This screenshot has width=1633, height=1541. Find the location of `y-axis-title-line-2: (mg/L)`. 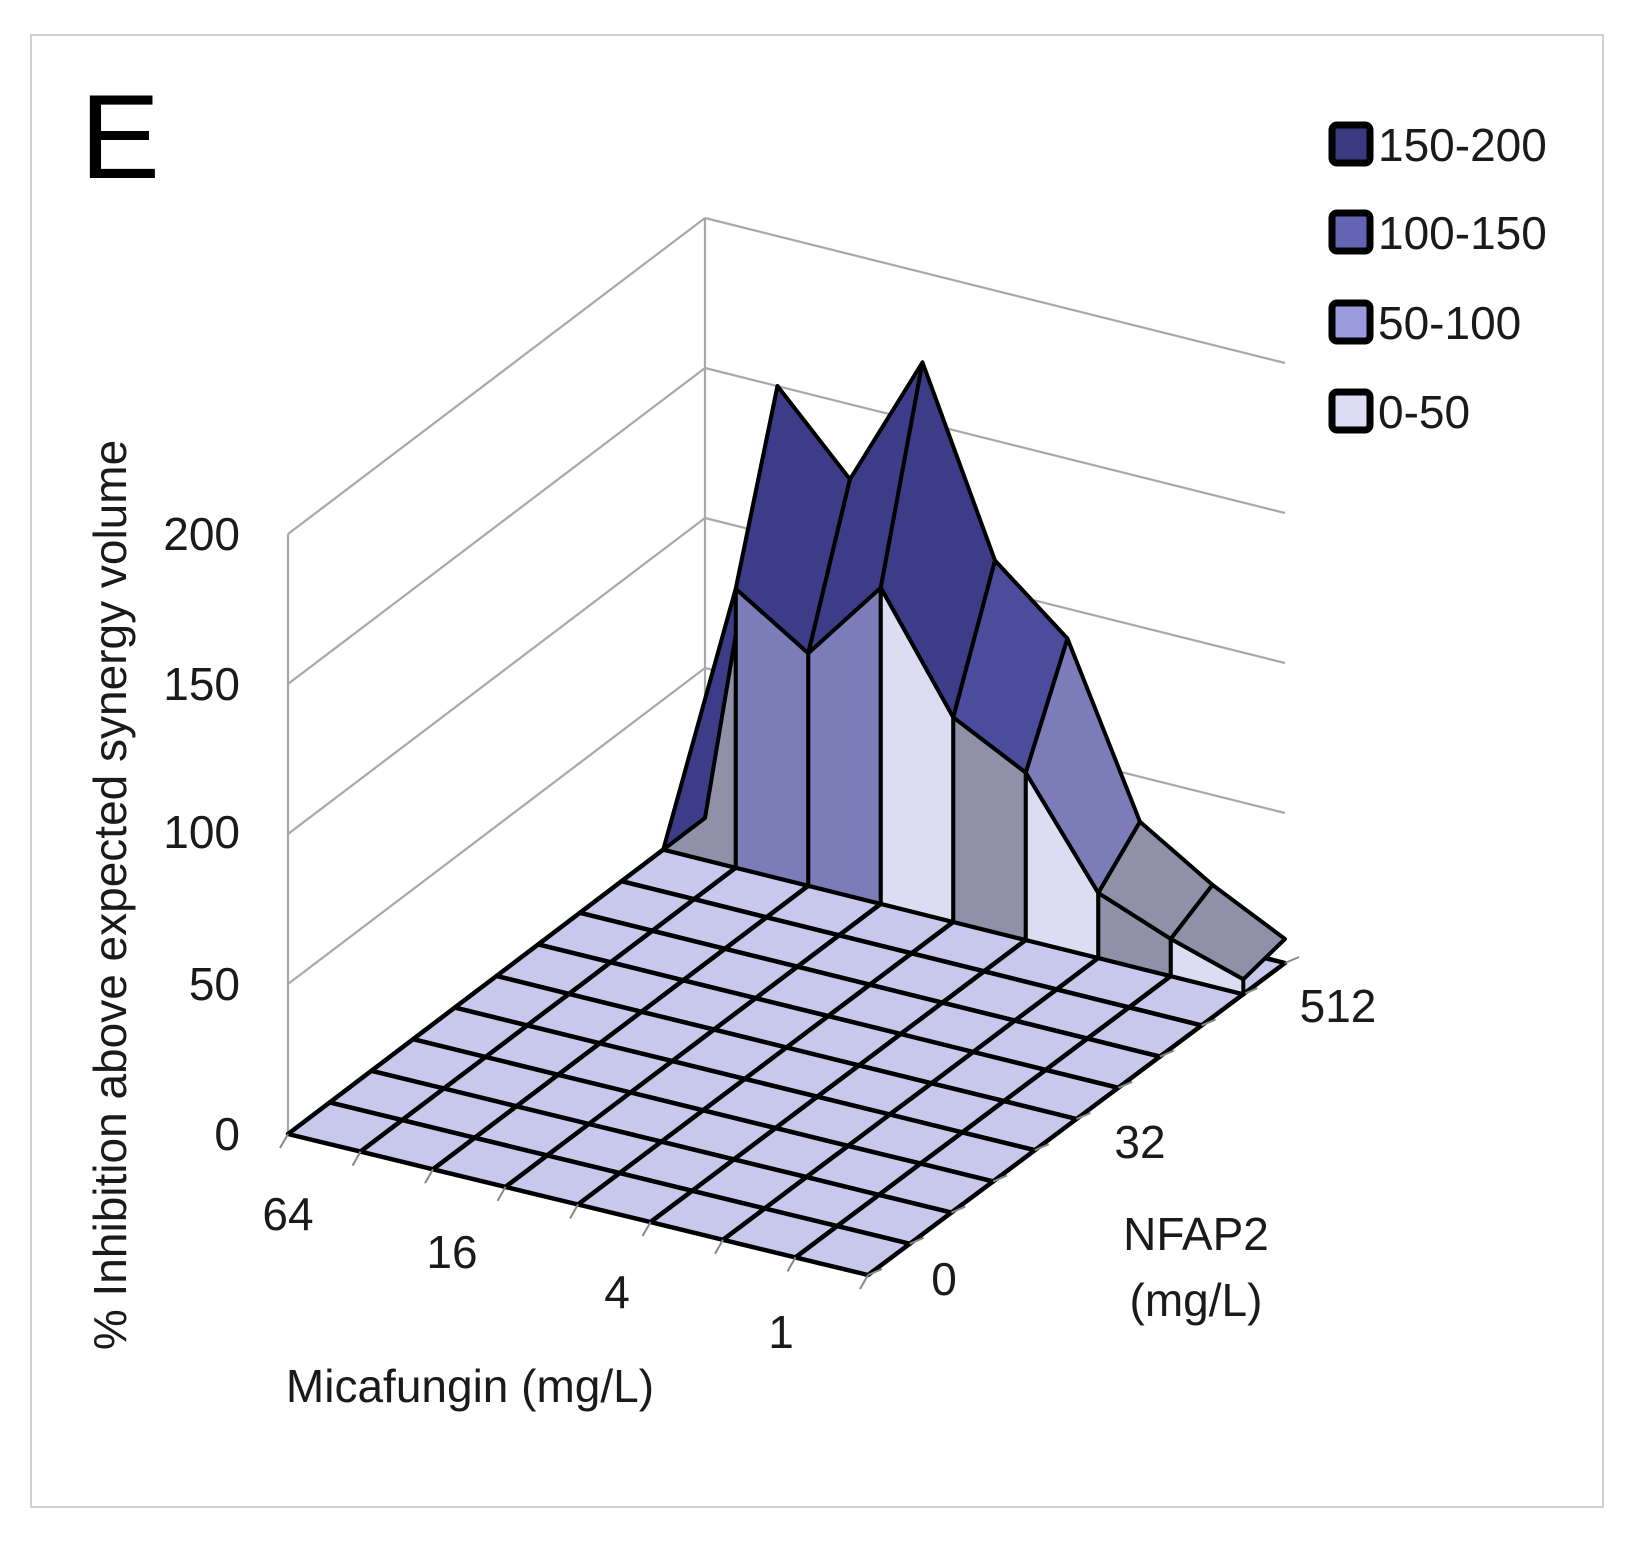

y-axis-title-line-2: (mg/L) is located at coordinates (1196, 1300).